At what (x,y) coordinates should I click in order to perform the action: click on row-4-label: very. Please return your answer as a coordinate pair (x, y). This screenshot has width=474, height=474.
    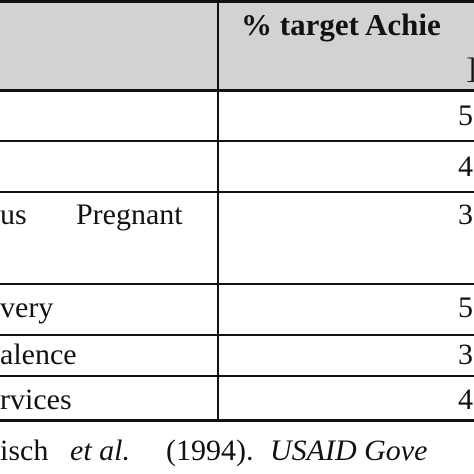
    Looking at the image, I should click on (27, 307).